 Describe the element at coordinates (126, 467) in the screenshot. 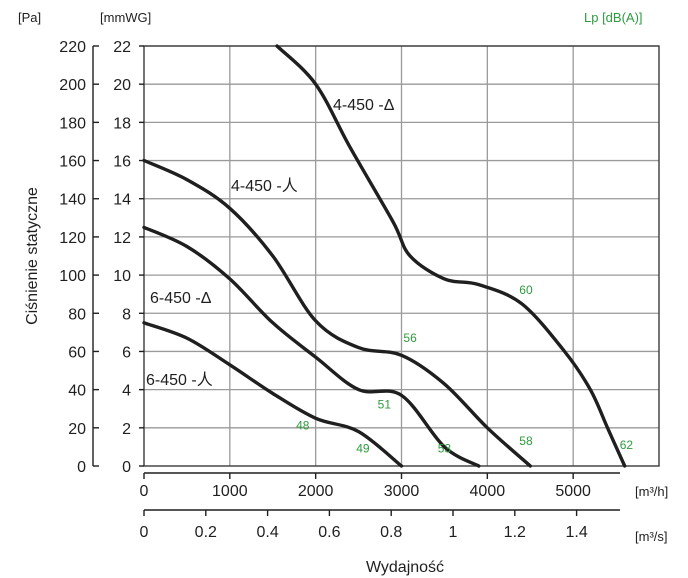

I see `mmwg-tick-label: 0` at that location.